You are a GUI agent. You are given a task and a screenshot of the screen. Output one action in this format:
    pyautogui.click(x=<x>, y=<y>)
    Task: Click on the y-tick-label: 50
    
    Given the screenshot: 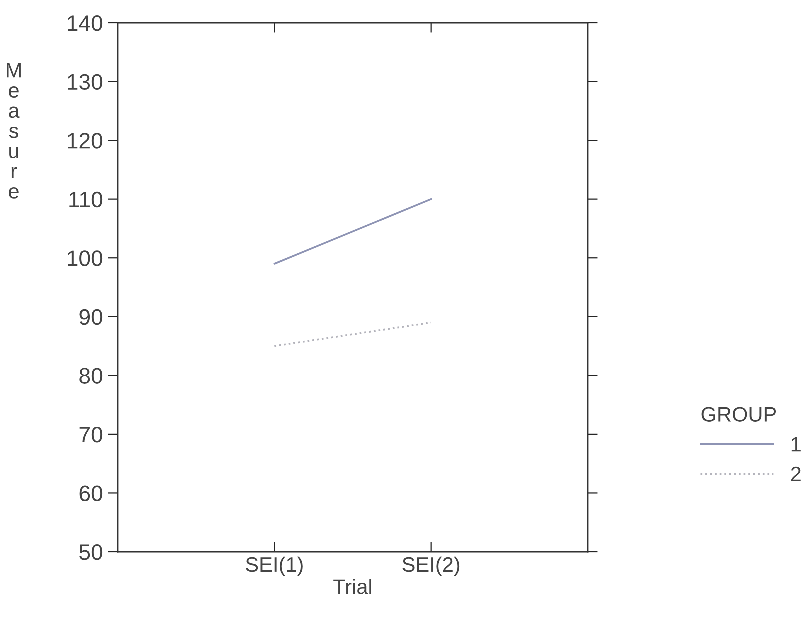 What is the action you would take?
    pyautogui.click(x=91, y=552)
    